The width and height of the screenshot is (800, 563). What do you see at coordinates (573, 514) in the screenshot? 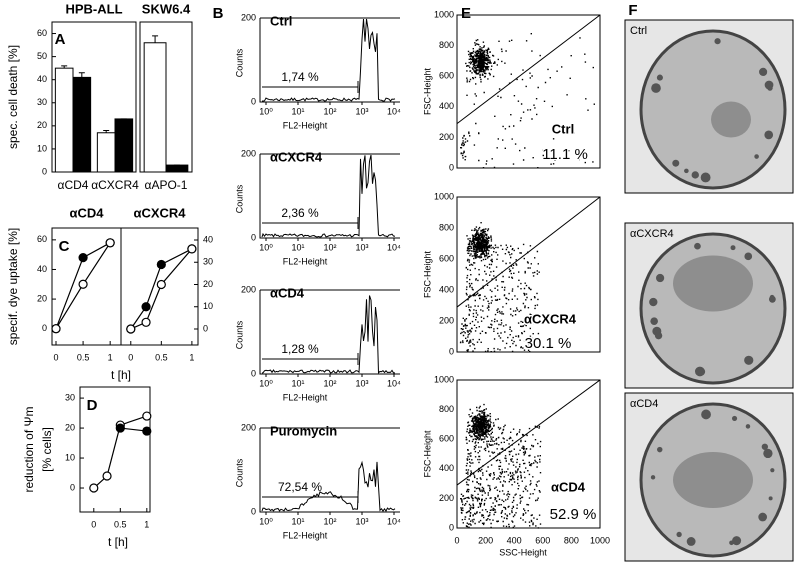
I see `scatter-percent: 52.9 %` at bounding box center [573, 514].